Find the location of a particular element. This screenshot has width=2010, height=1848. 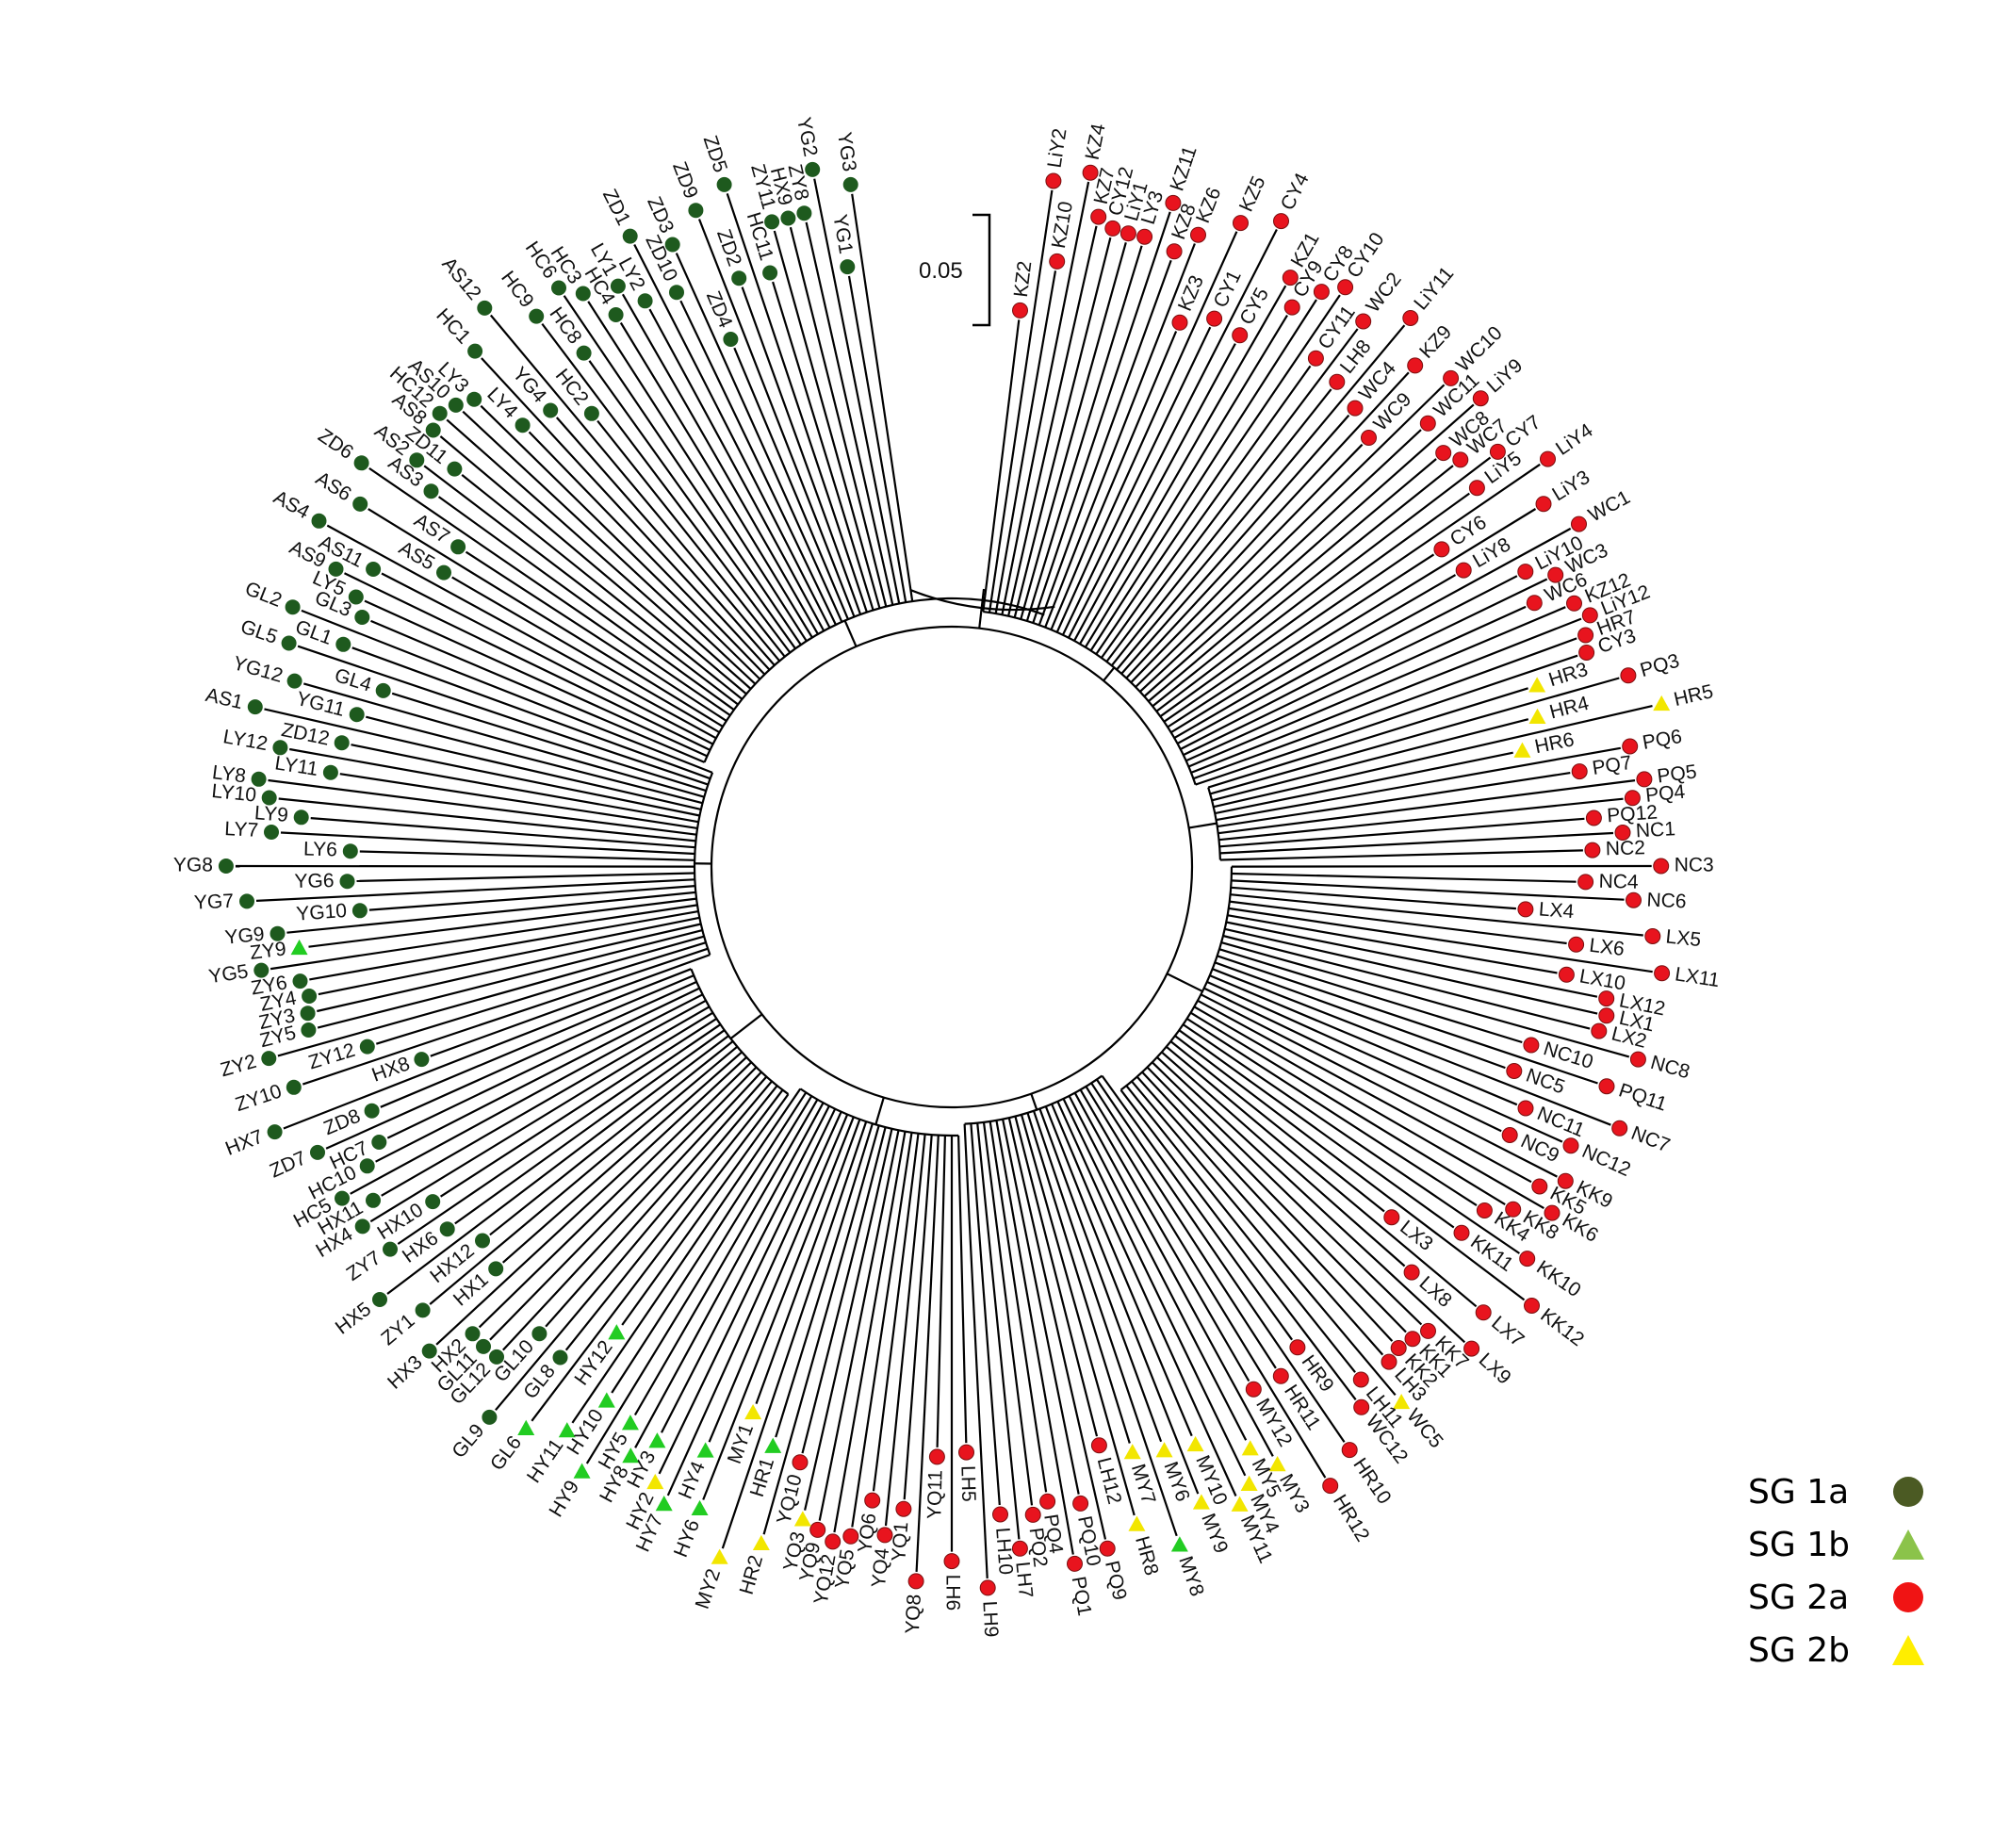

leaf-label: ZD1 is located at coordinates (616, 207).